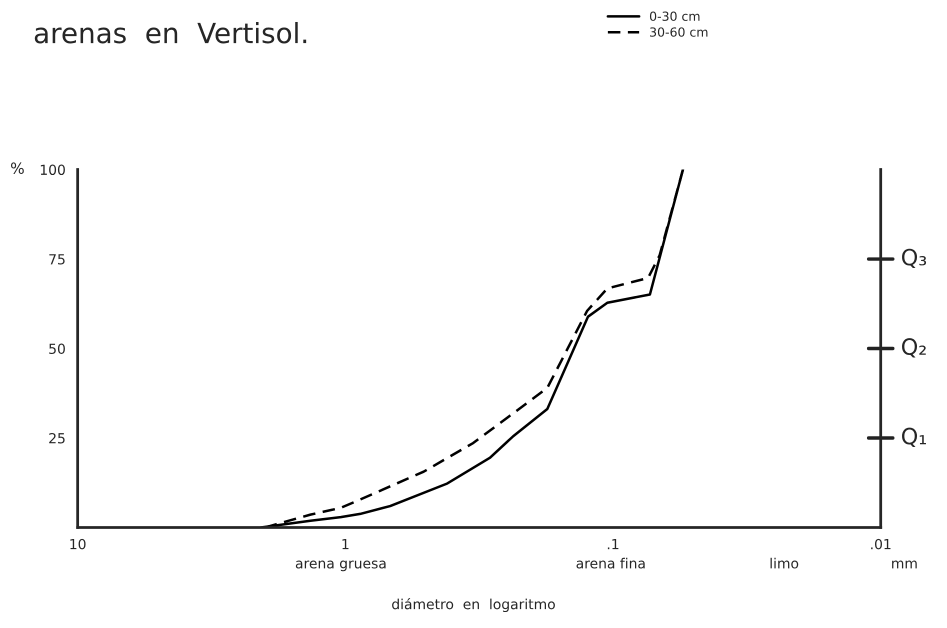 The image size is (947, 628). What do you see at coordinates (170, 33) in the screenshot?
I see `chart-title: arenas en Vertisol.` at bounding box center [170, 33].